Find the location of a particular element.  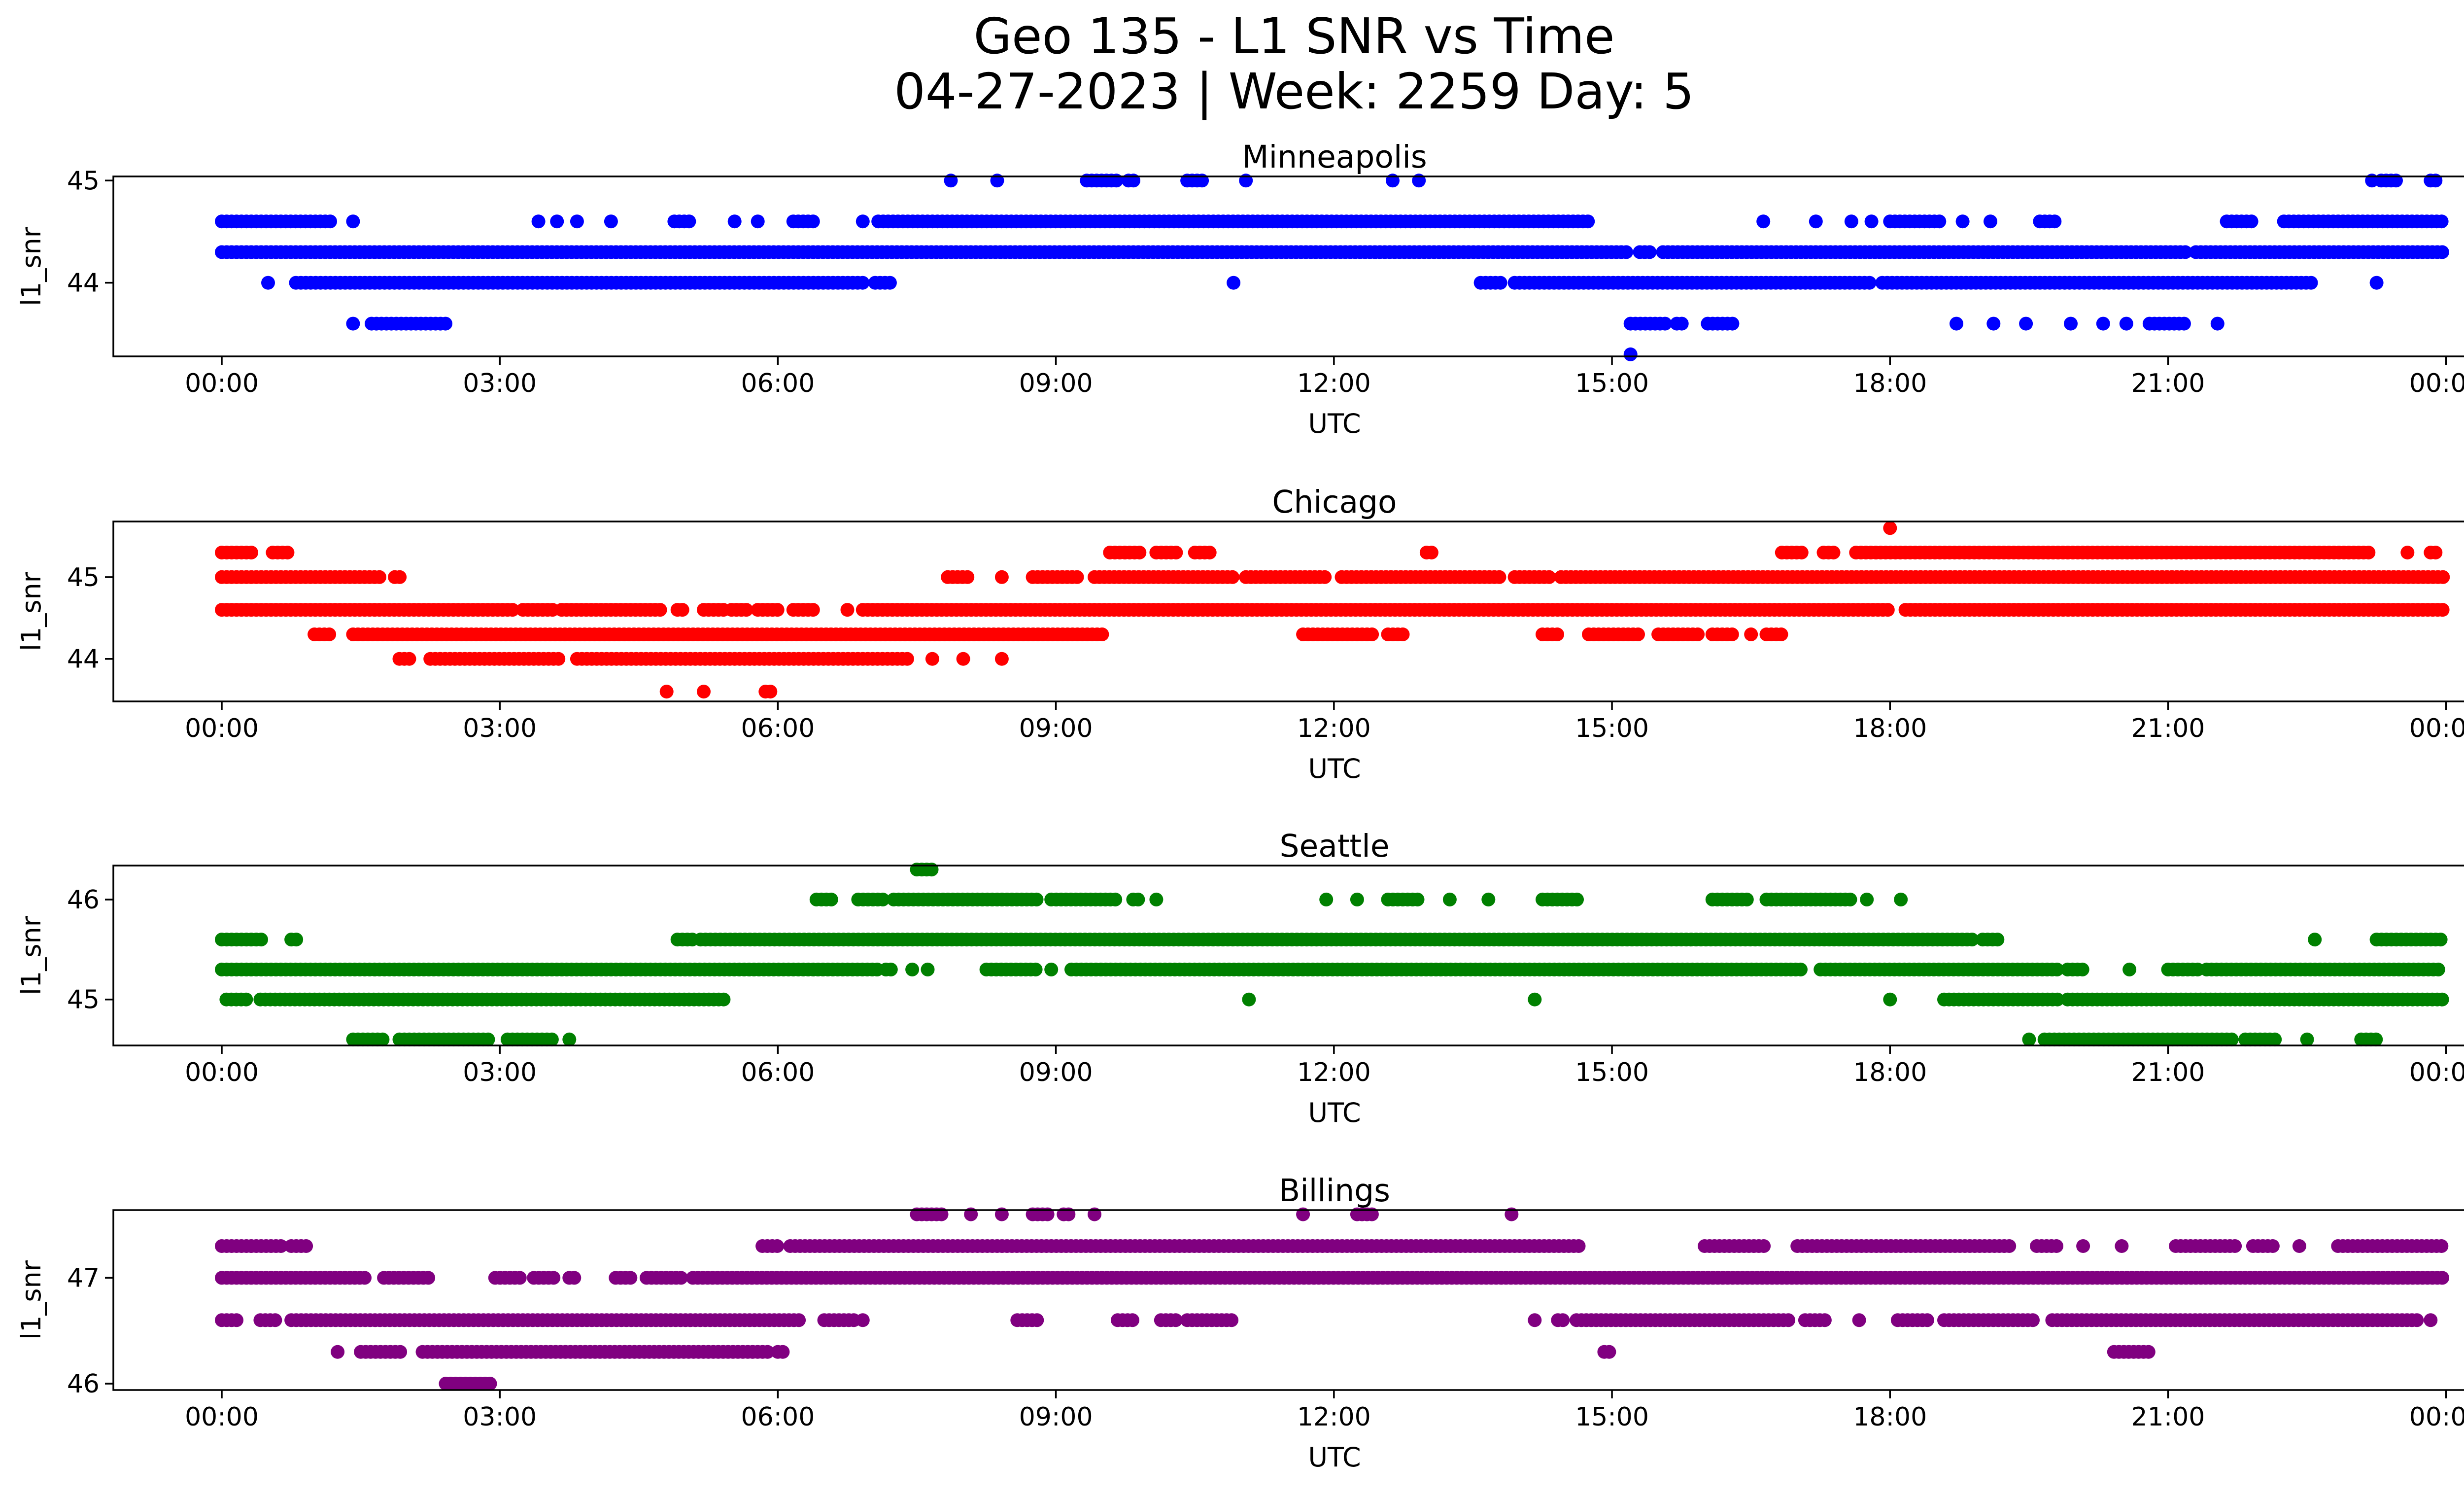

y-ticks: 44 45 is located at coordinates (90, 618).